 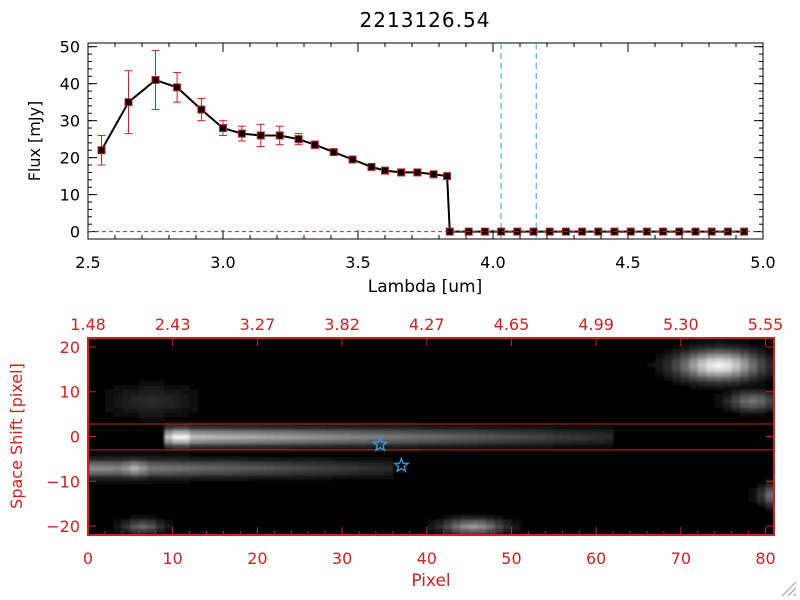 I want to click on wavelength-top-tick-label: 4.27, so click(x=427, y=324).